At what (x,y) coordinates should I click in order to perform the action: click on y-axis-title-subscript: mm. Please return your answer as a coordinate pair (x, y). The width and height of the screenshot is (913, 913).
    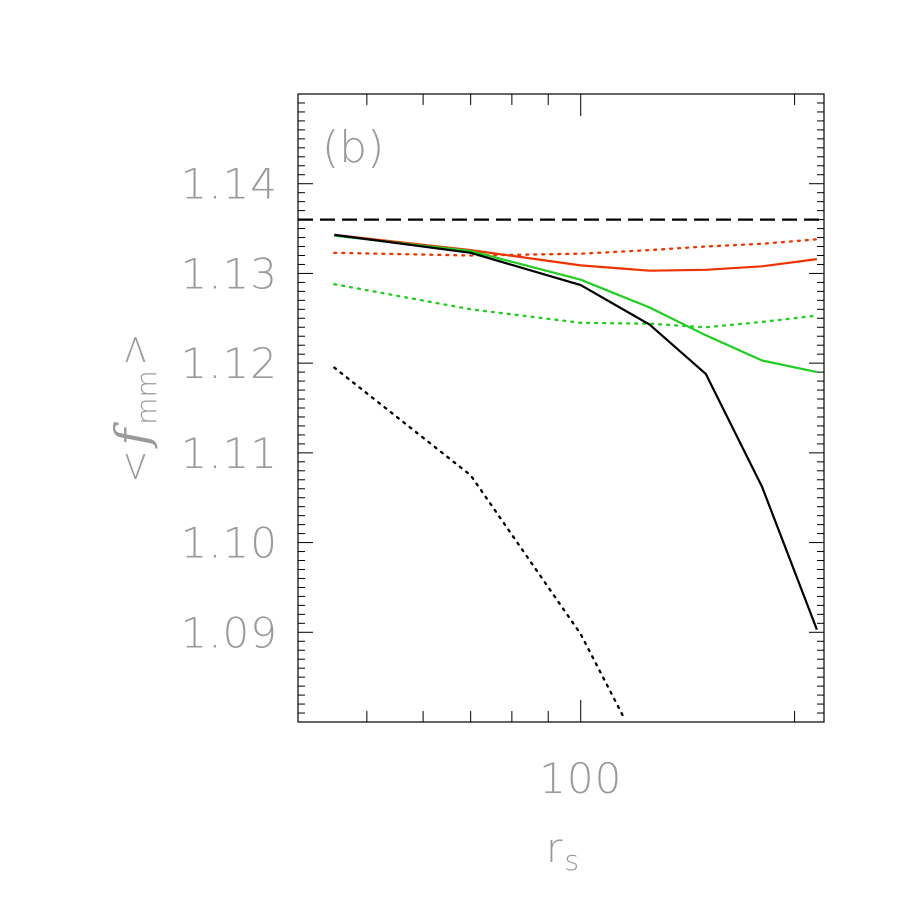
    Looking at the image, I should click on (146, 397).